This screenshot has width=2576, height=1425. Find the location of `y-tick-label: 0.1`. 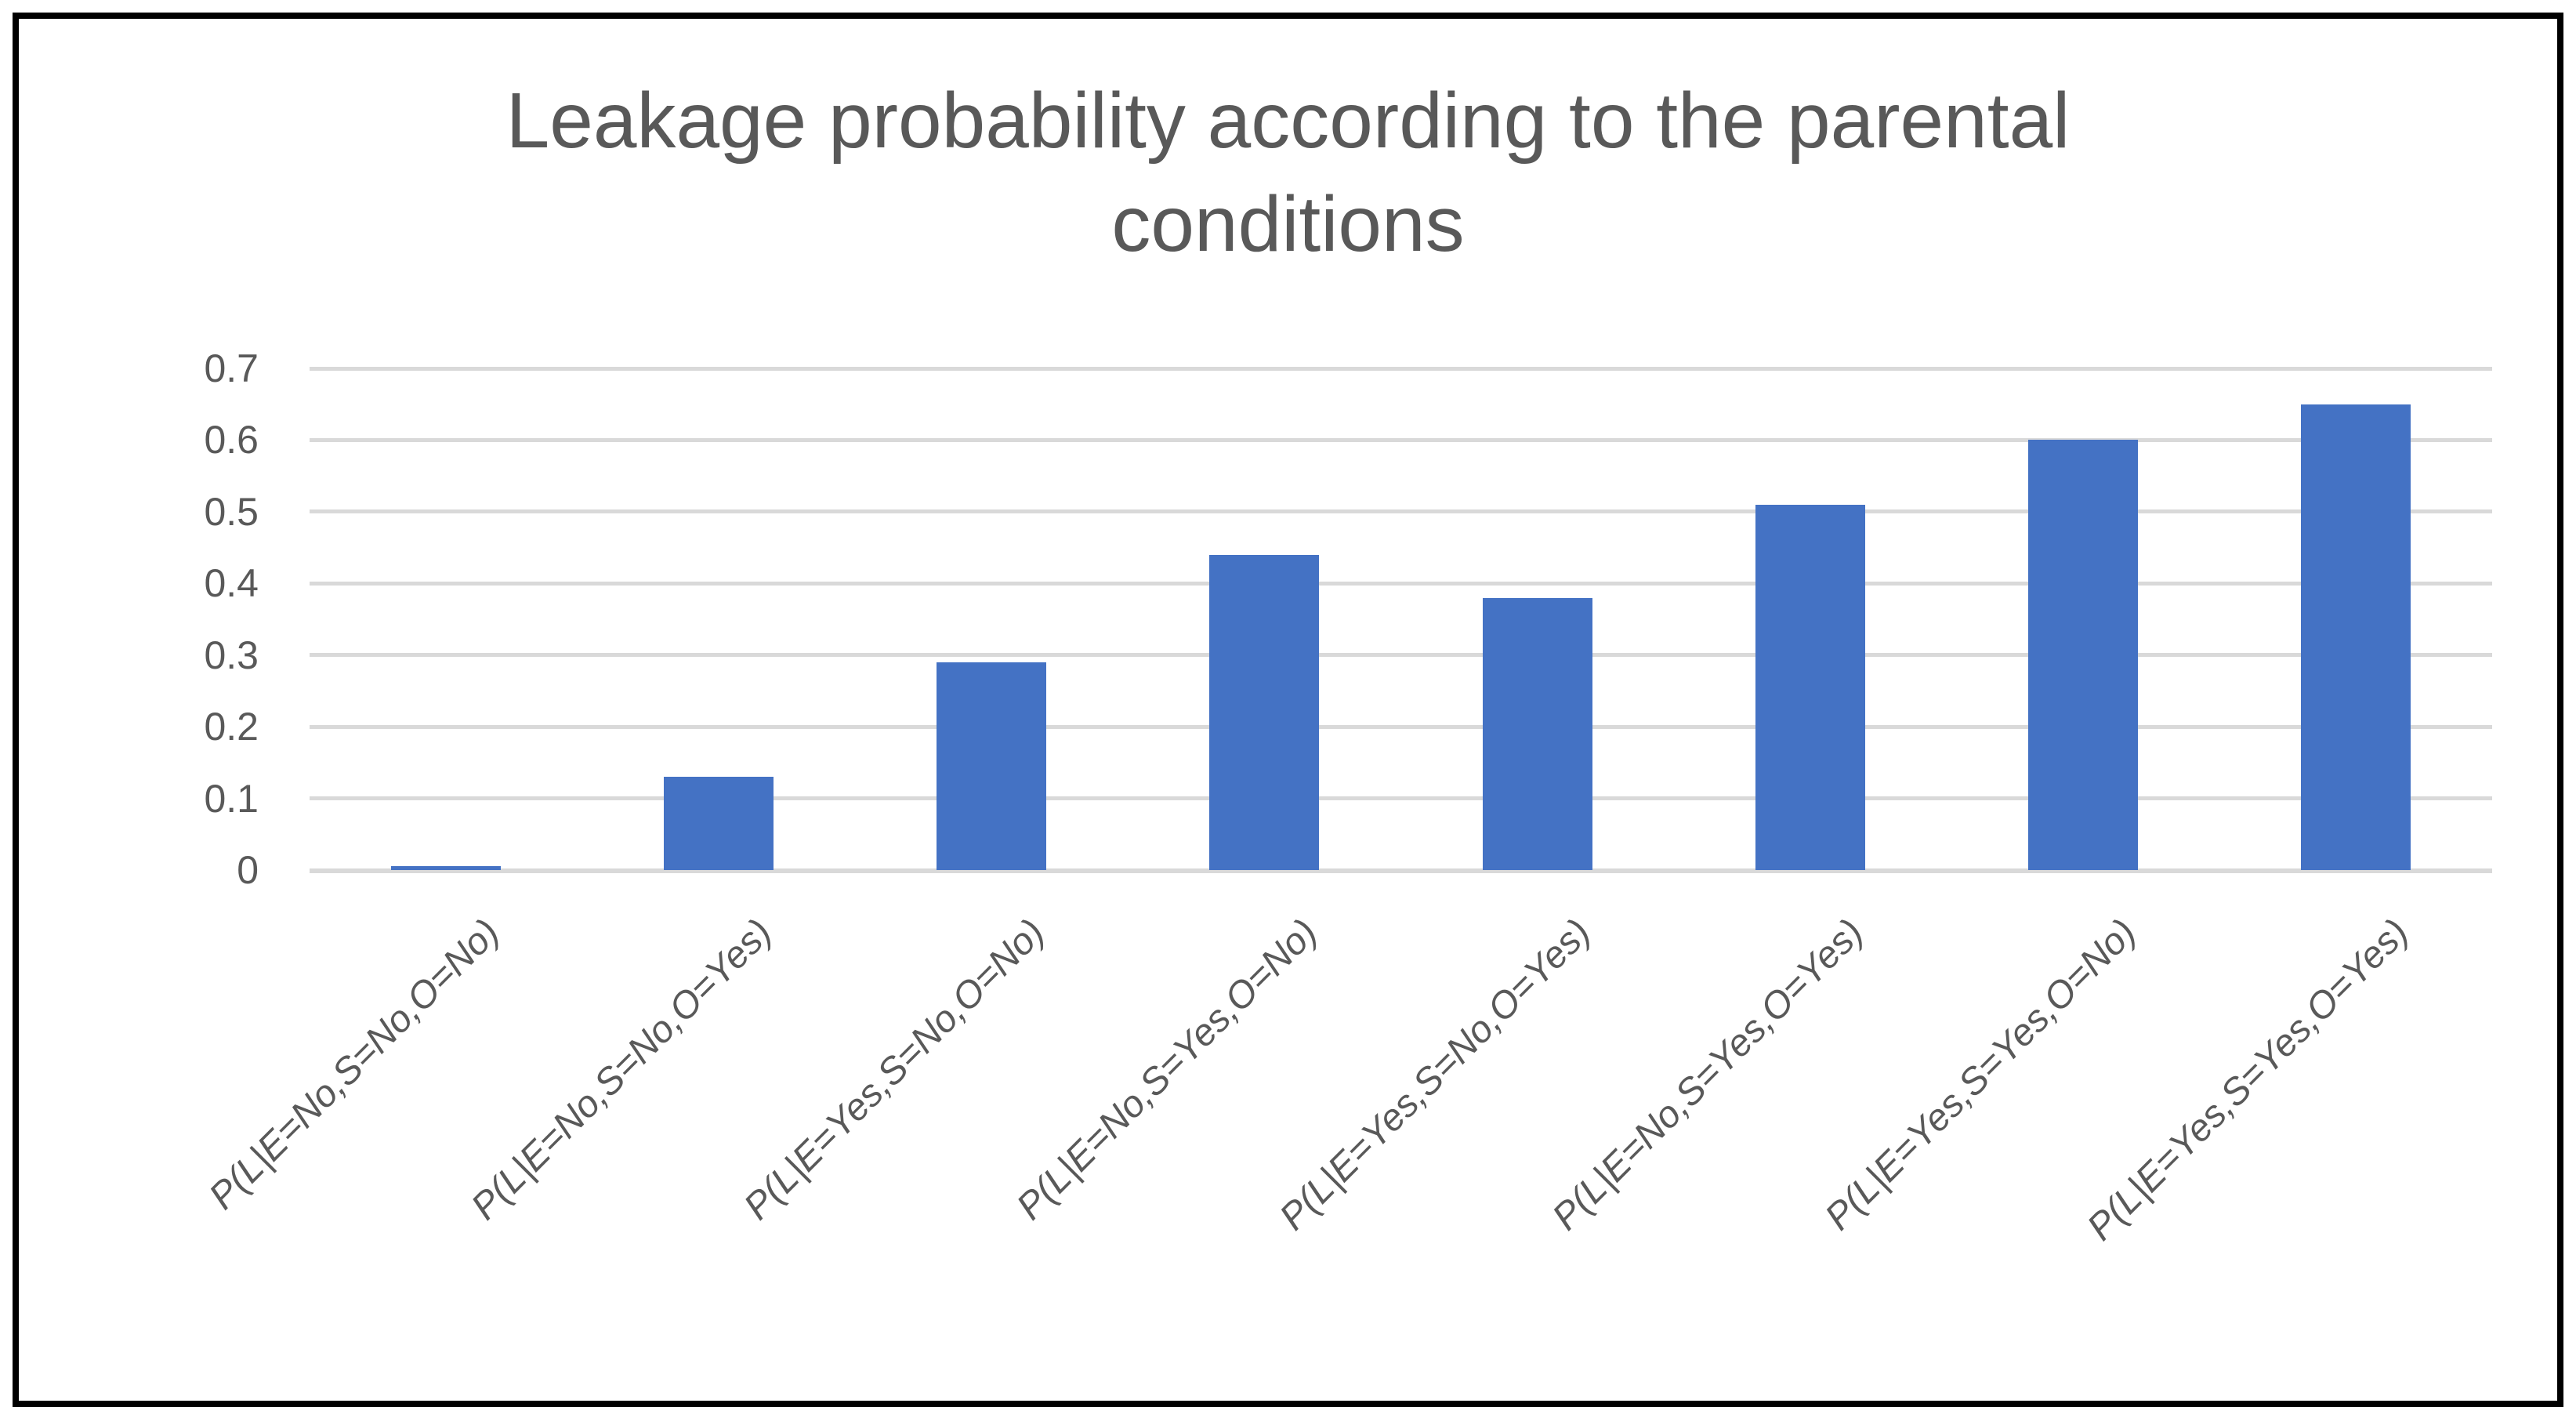

y-tick-label: 0.1 is located at coordinates (231, 798).